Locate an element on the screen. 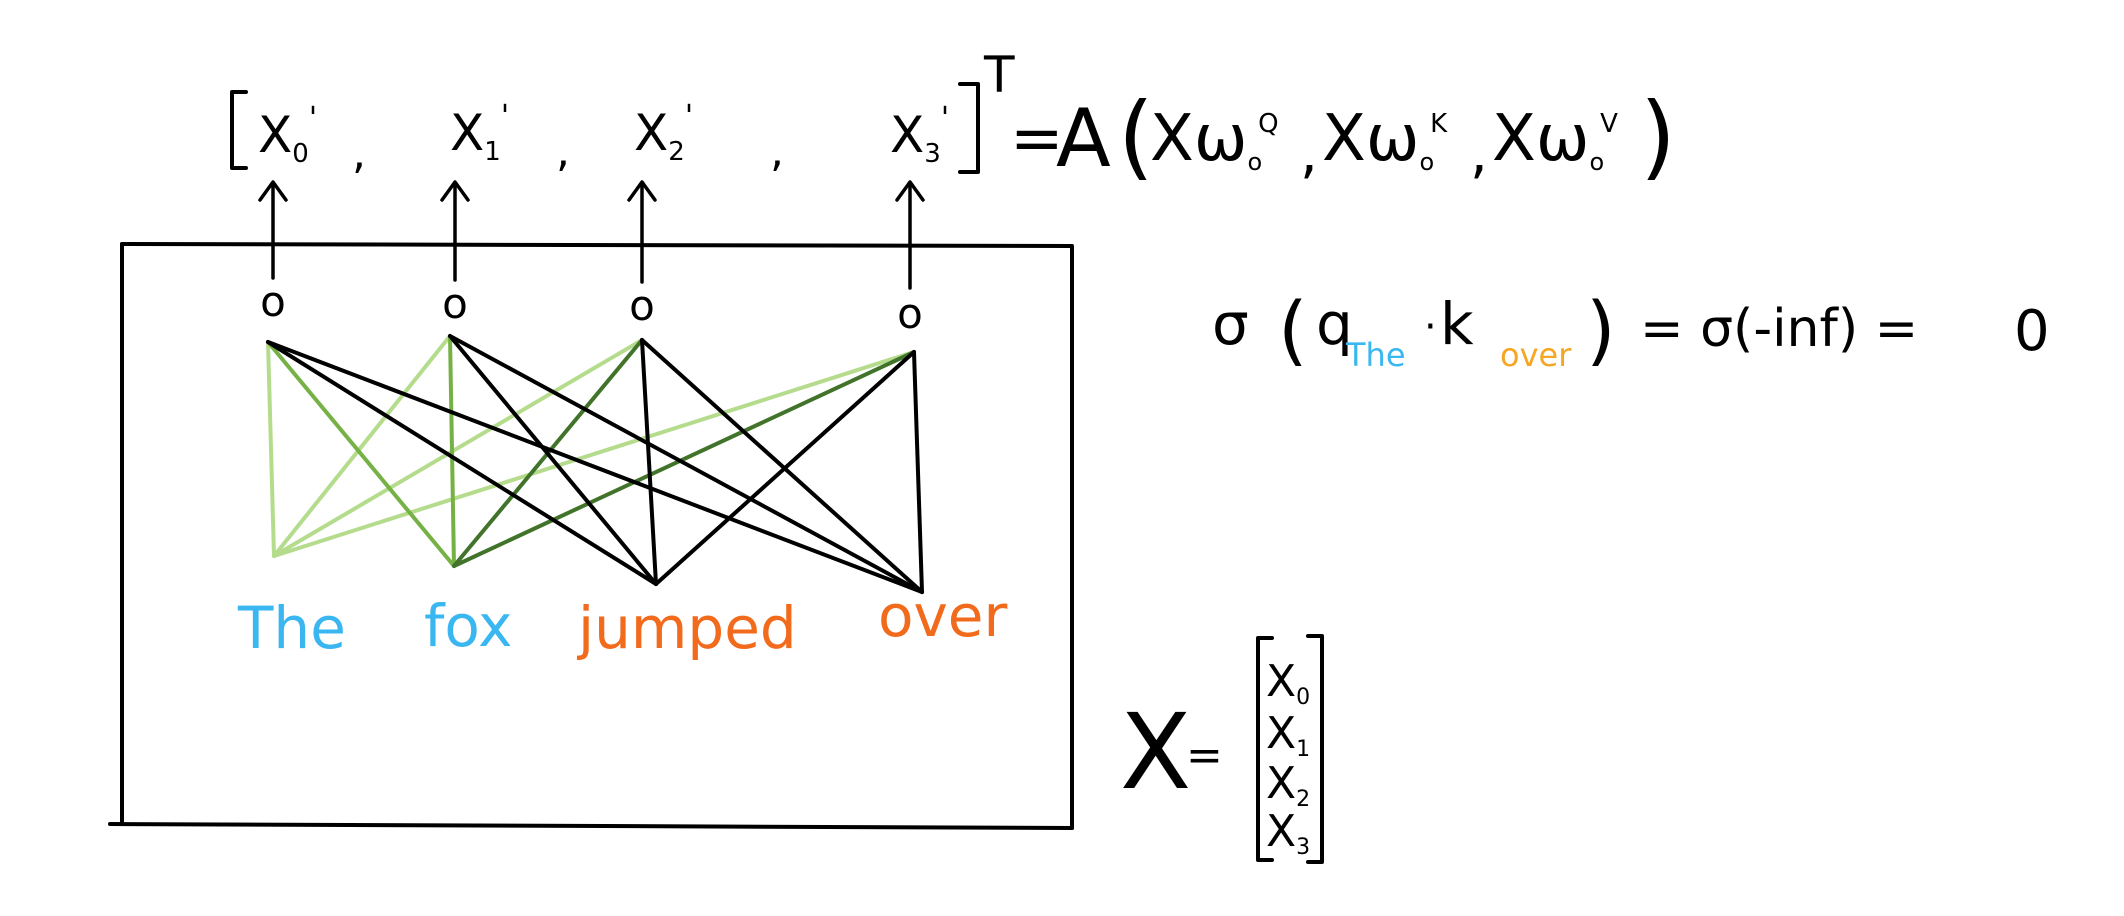 The image size is (2124, 916). mask-q-sub: The is located at coordinates (1375, 355).